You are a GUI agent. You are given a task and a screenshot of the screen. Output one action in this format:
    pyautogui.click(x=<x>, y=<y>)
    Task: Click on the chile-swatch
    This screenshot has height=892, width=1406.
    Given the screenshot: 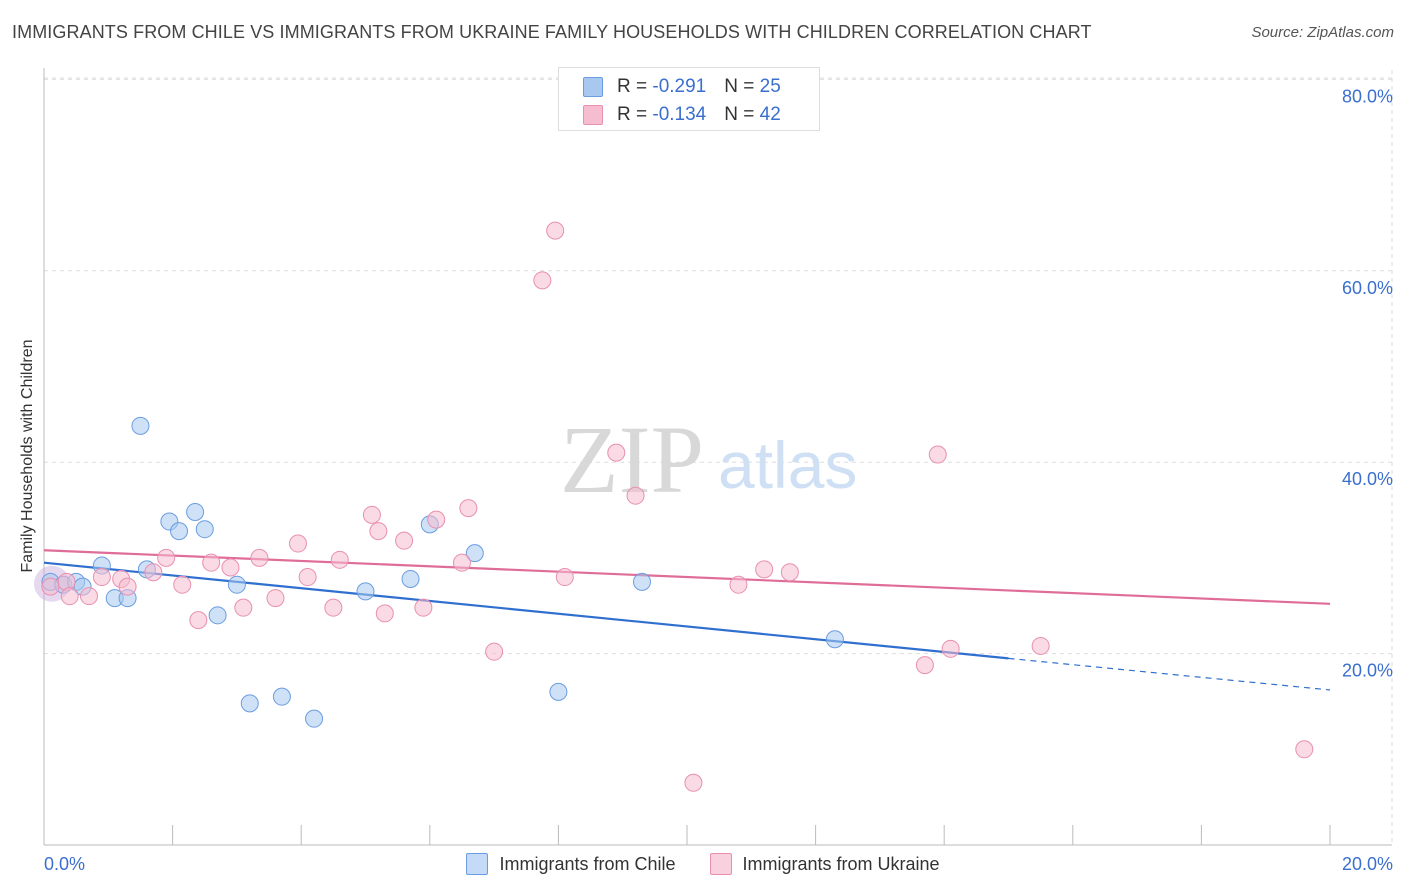 What is the action you would take?
    pyautogui.click(x=593, y=87)
    